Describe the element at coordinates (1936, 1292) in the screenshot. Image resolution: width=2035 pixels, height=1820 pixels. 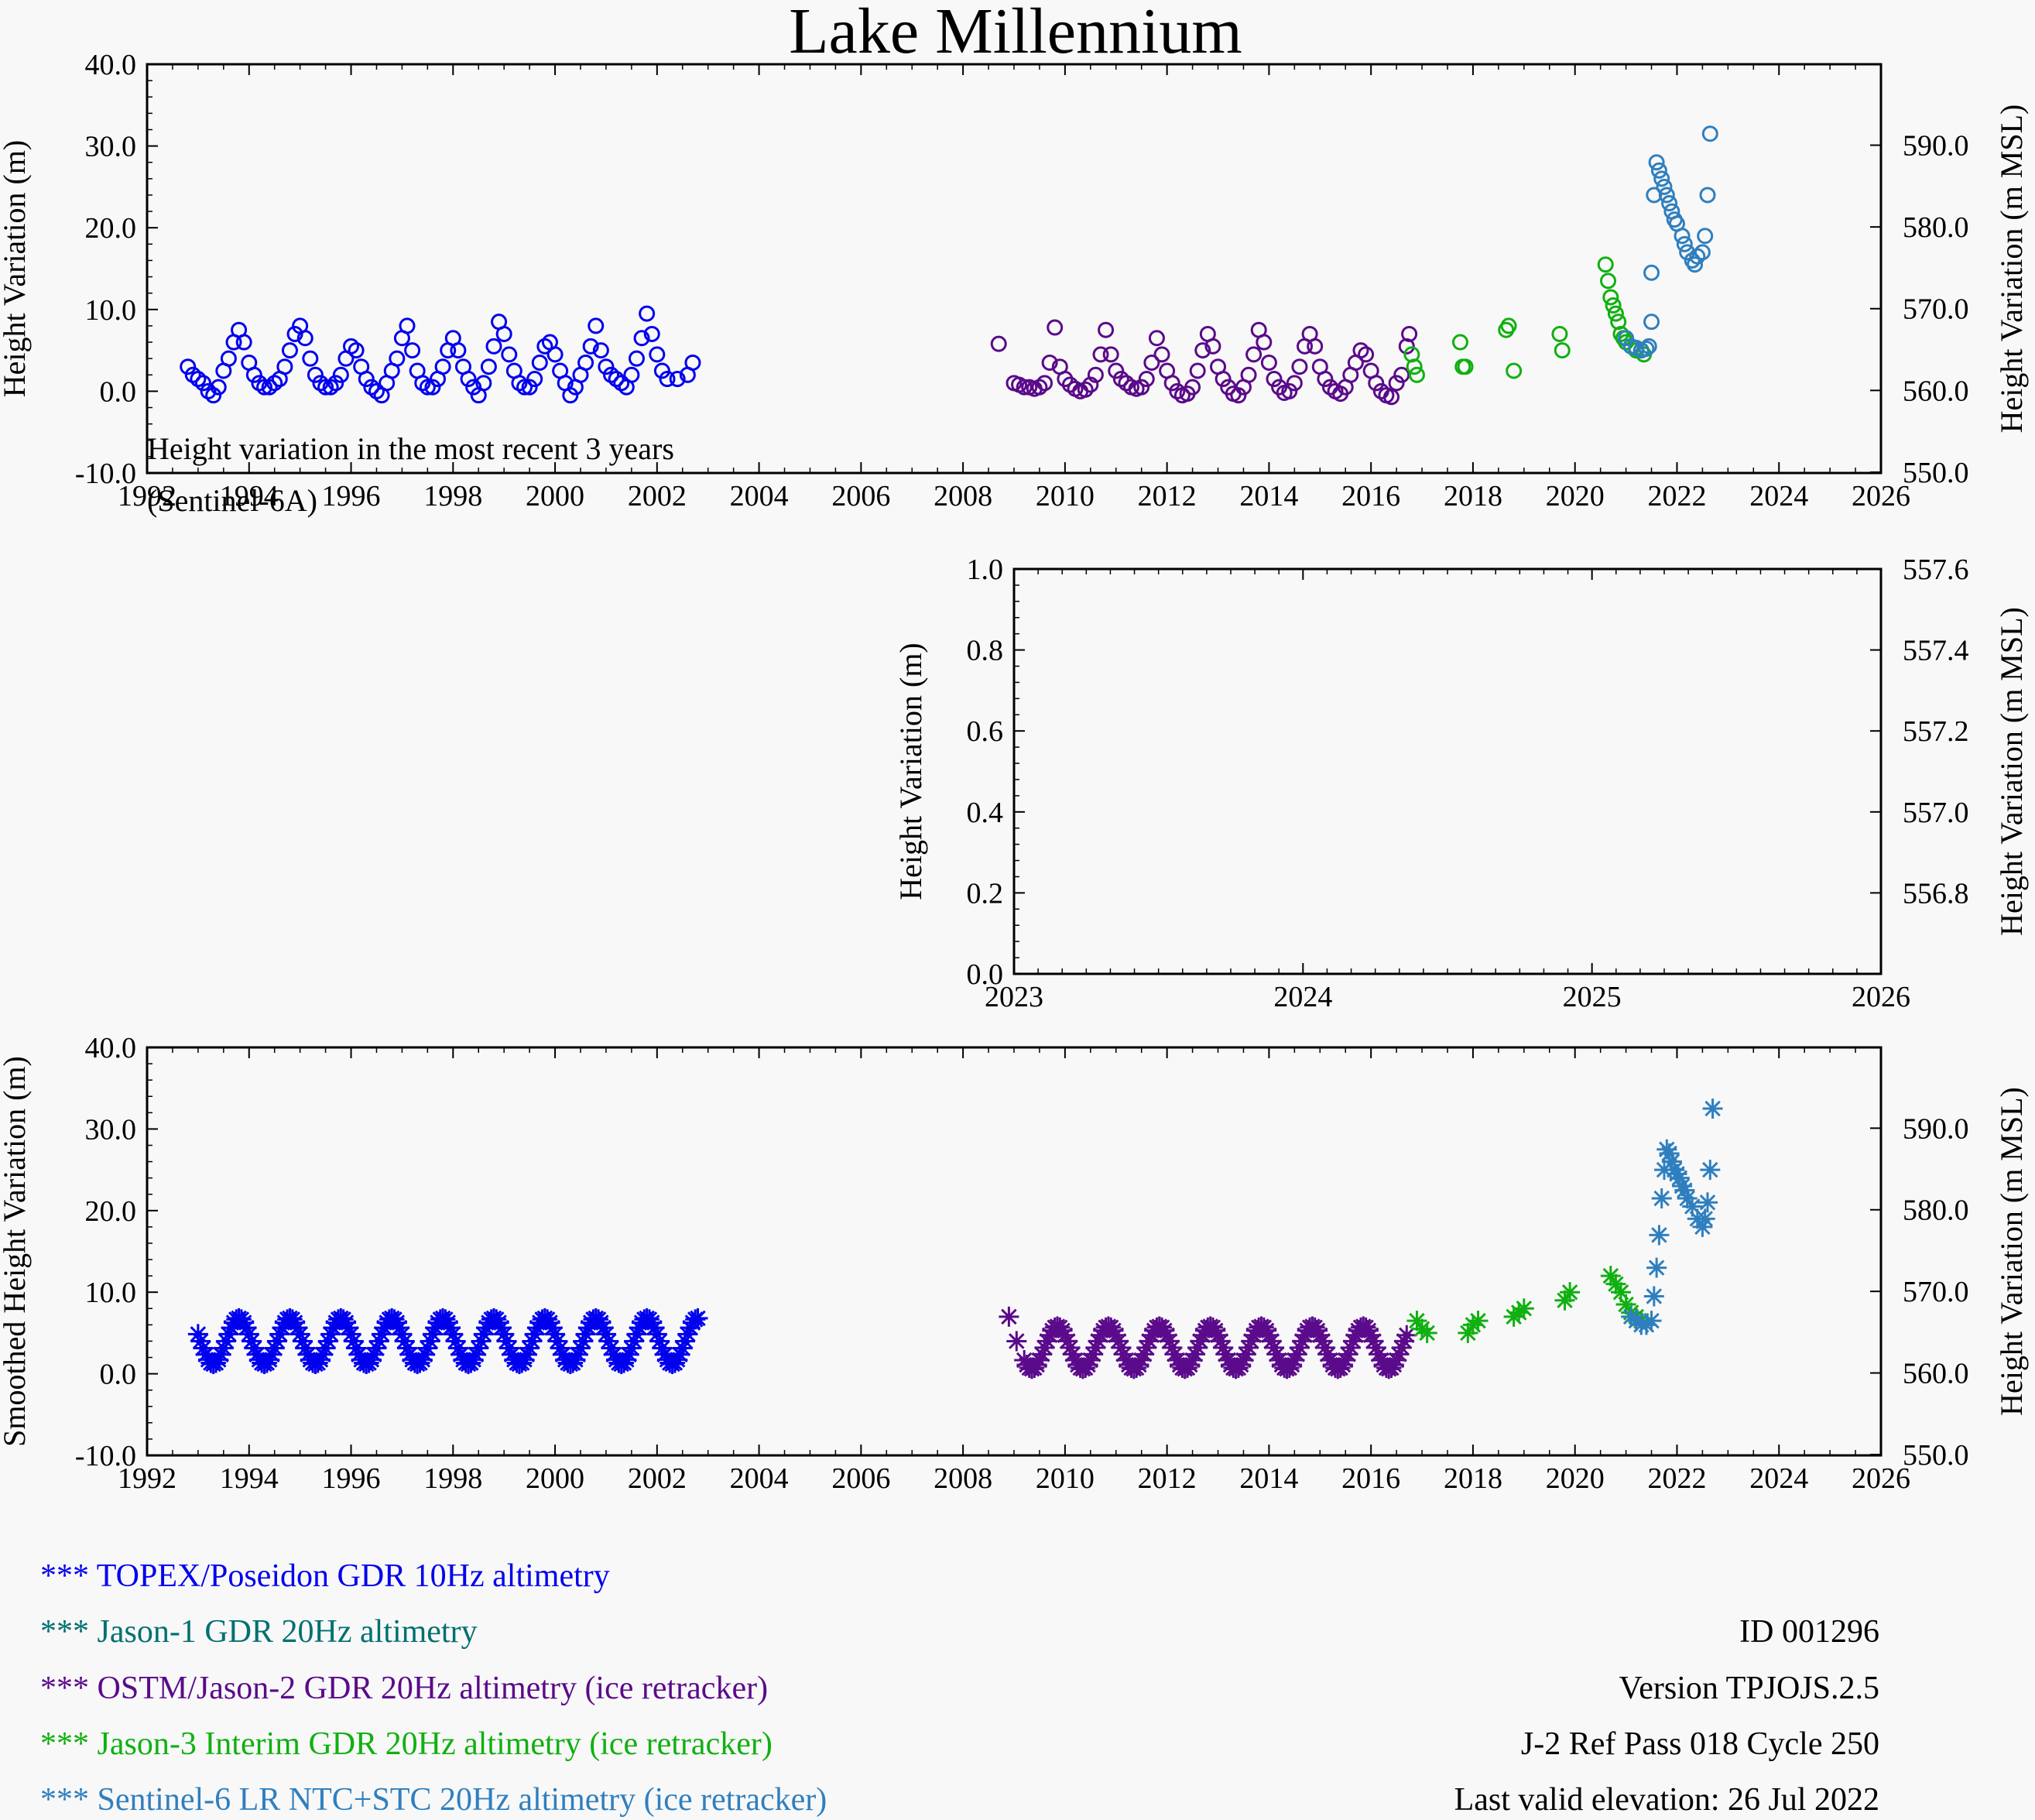
I see `y2-tick-label: 570.0` at that location.